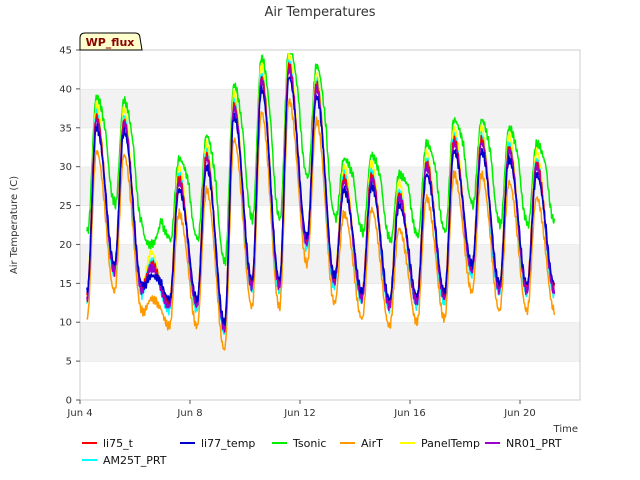  I want to click on x-axis-ticks: Jun 4 Jun 8 Jun 12 Jun 16 Jun 20, so click(301, 409).